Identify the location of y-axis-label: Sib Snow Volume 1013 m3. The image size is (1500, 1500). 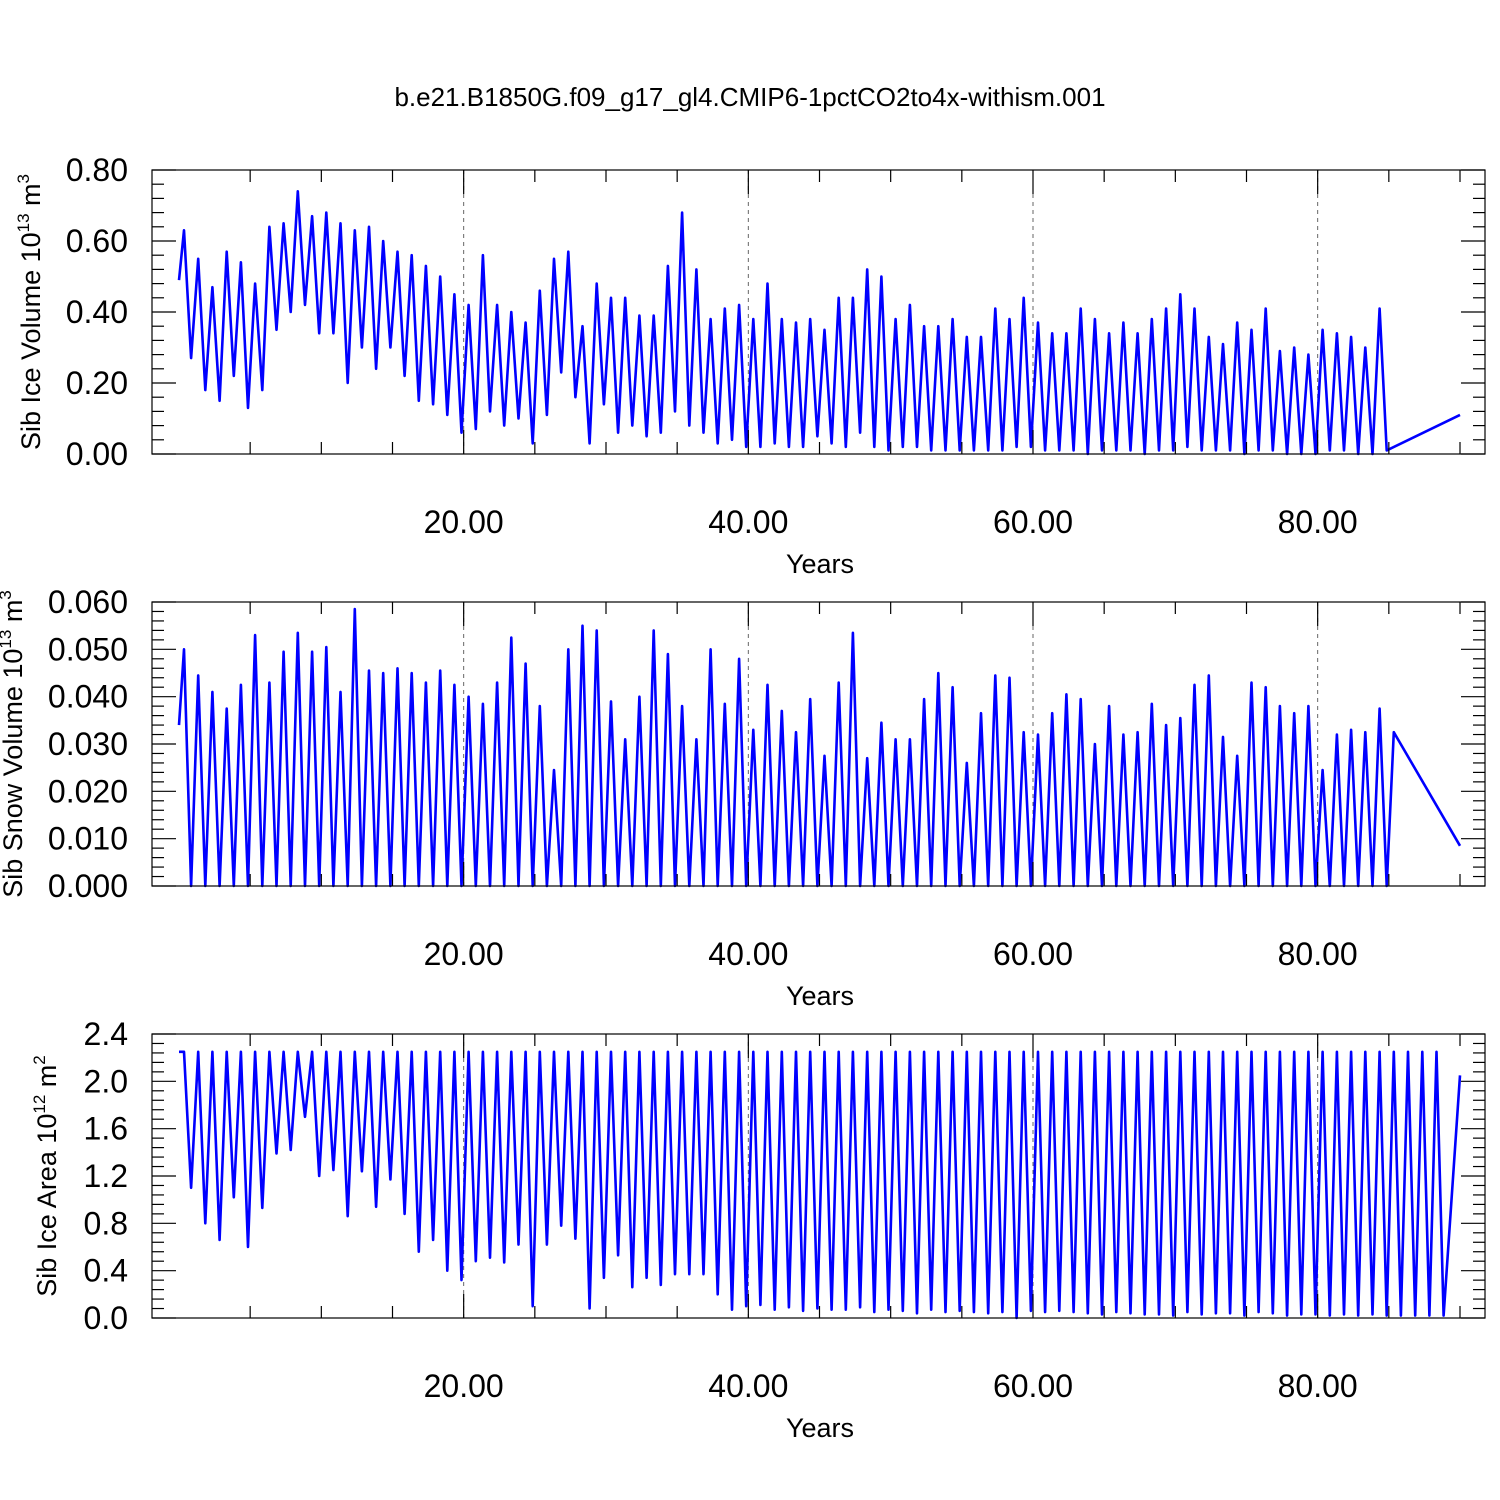
(14, 744).